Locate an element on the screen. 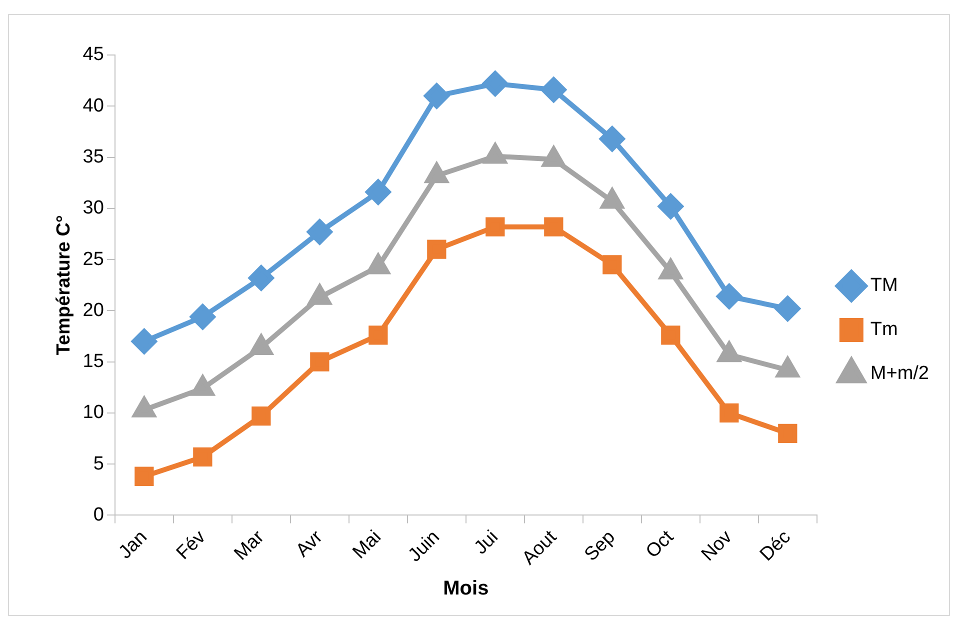 This screenshot has height=619, width=953. legend-label: TM is located at coordinates (884, 285).